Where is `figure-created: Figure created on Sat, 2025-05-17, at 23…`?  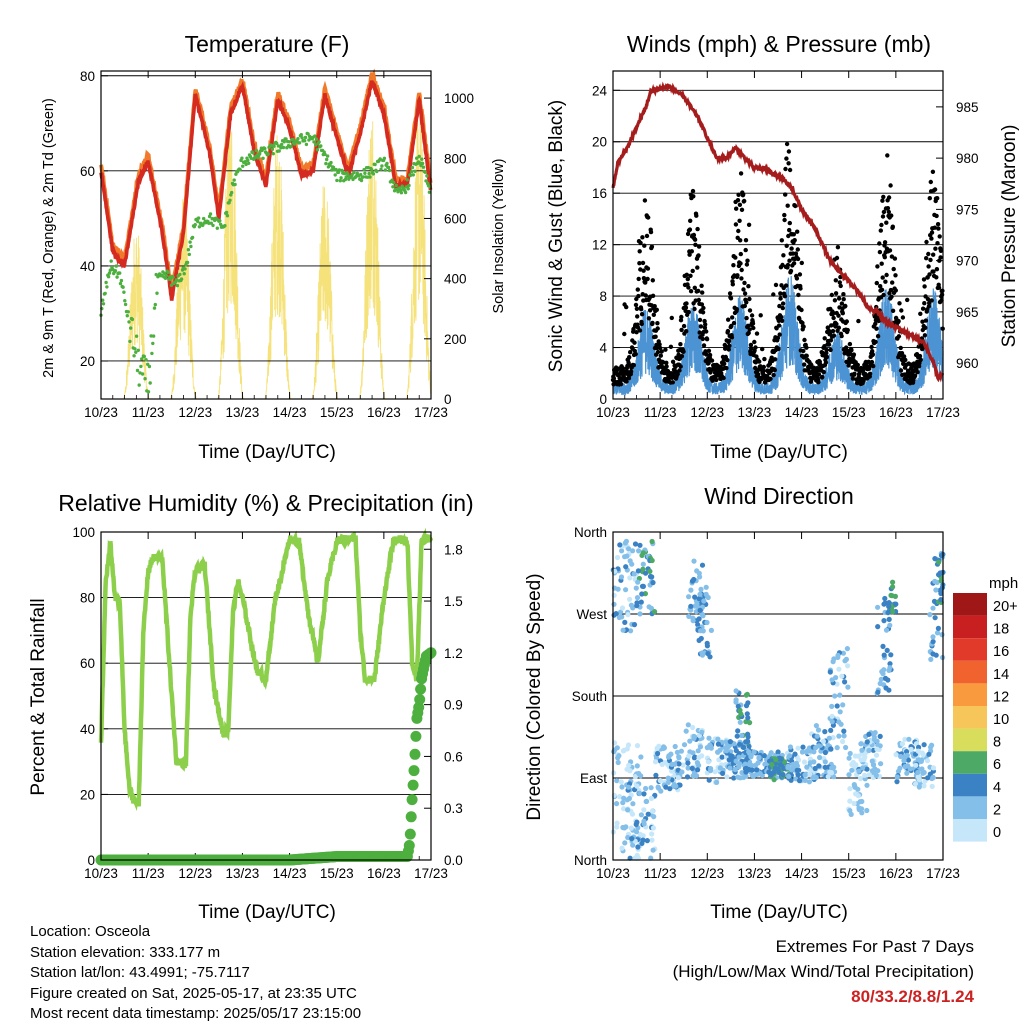 figure-created: Figure created on Sat, 2025-05-17, at 23… is located at coordinates (193, 993).